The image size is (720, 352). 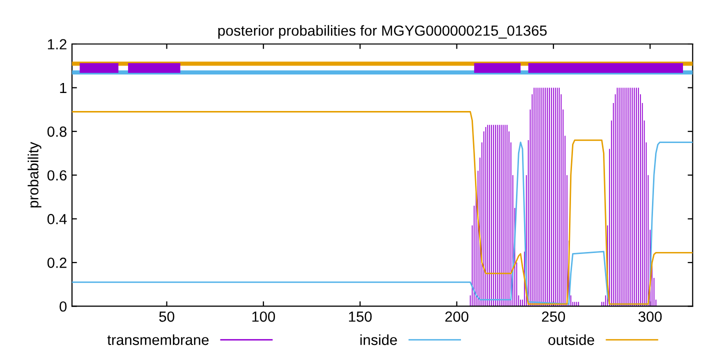 What do you see at coordinates (57, 44) in the screenshot?
I see `y-tick-label: 1.2` at bounding box center [57, 44].